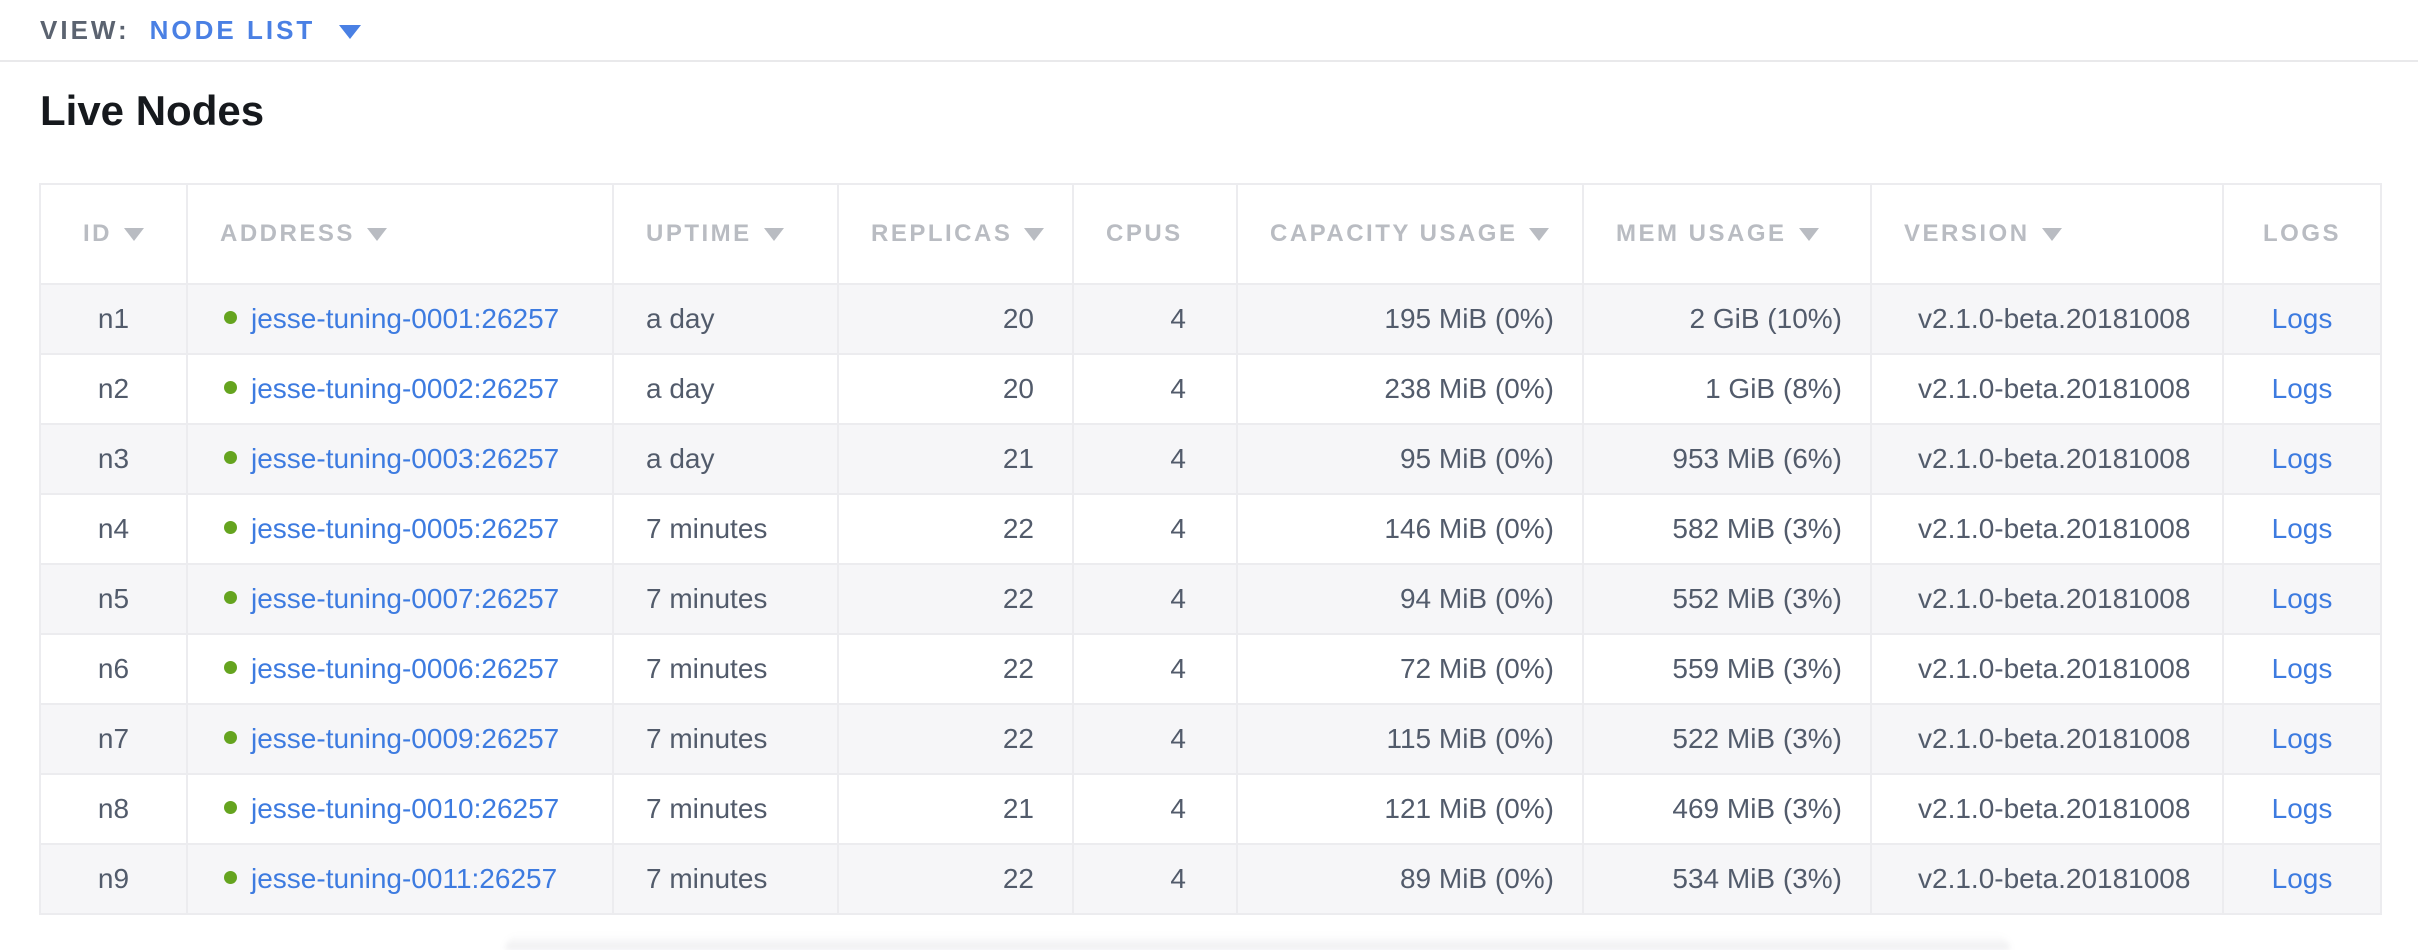 Image resolution: width=2418 pixels, height=950 pixels. I want to click on cell-mem_usage: 559 MiB (3%), so click(1727, 669).